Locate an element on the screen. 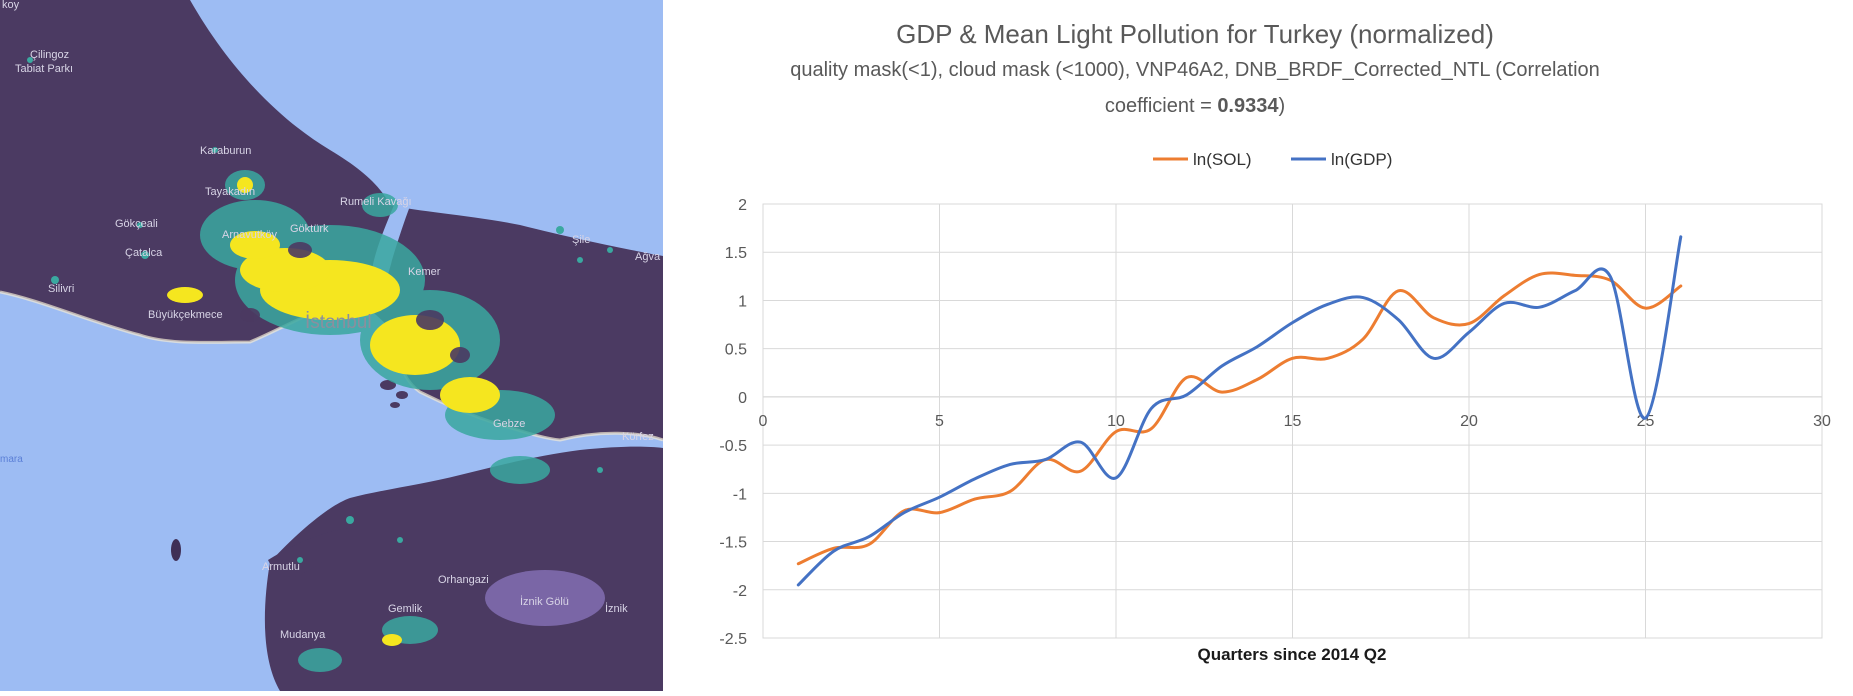 This screenshot has height=696, width=1853. x-tick-label: 15 is located at coordinates (1293, 421).